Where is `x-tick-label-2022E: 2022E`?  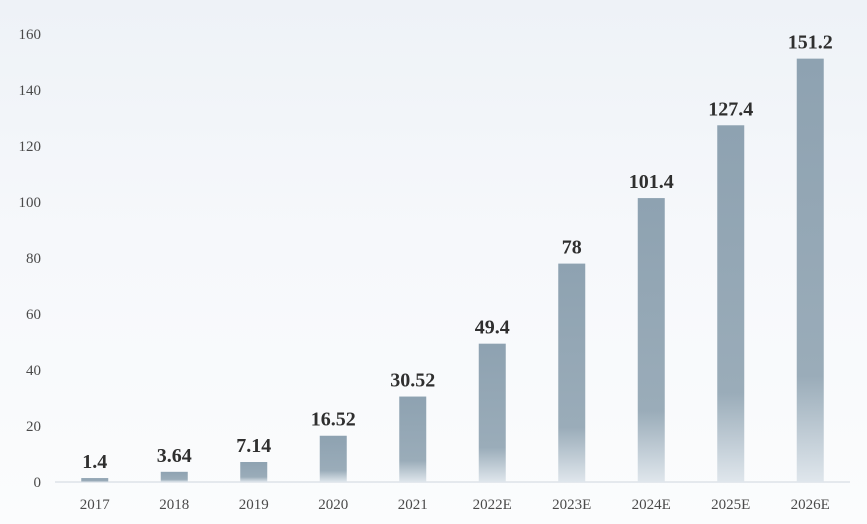 x-tick-label-2022E: 2022E is located at coordinates (492, 505).